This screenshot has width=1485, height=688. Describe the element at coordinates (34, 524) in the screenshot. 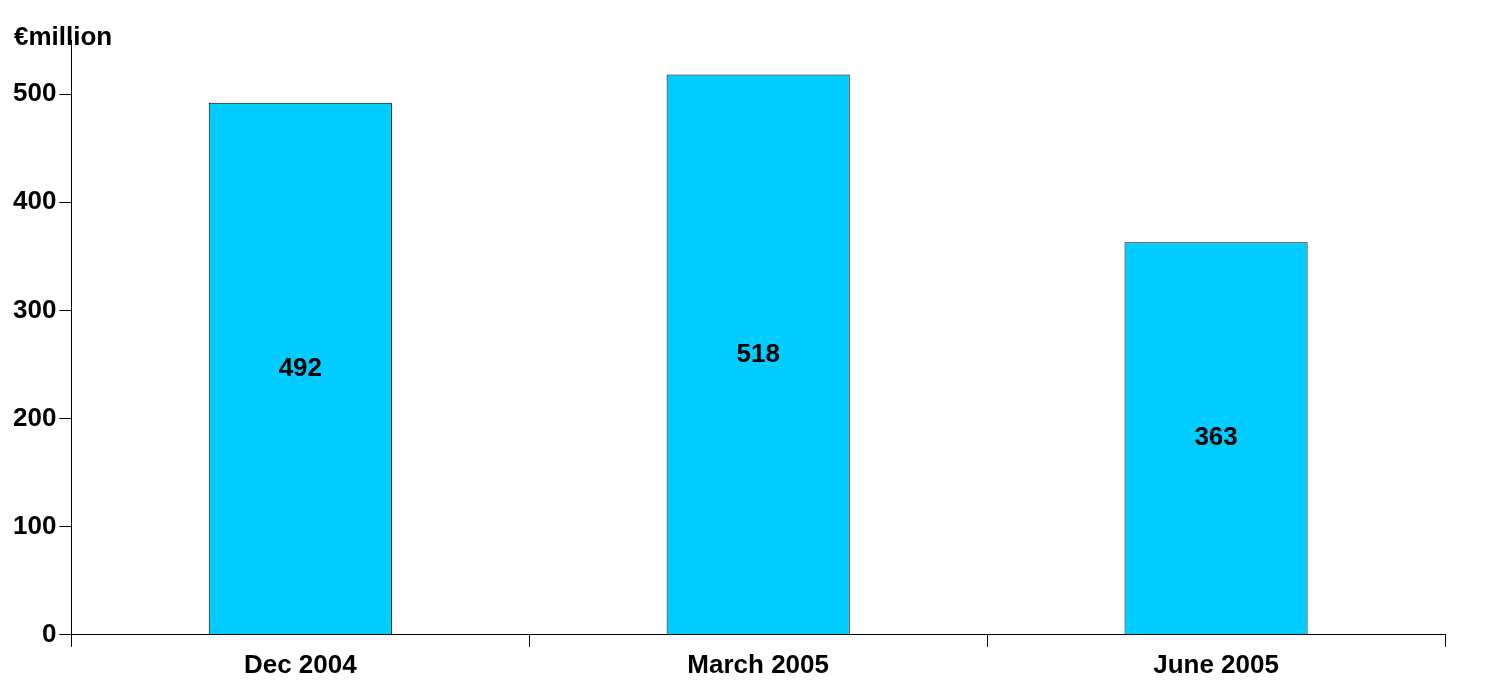

I see `y-tick-label: 100` at that location.